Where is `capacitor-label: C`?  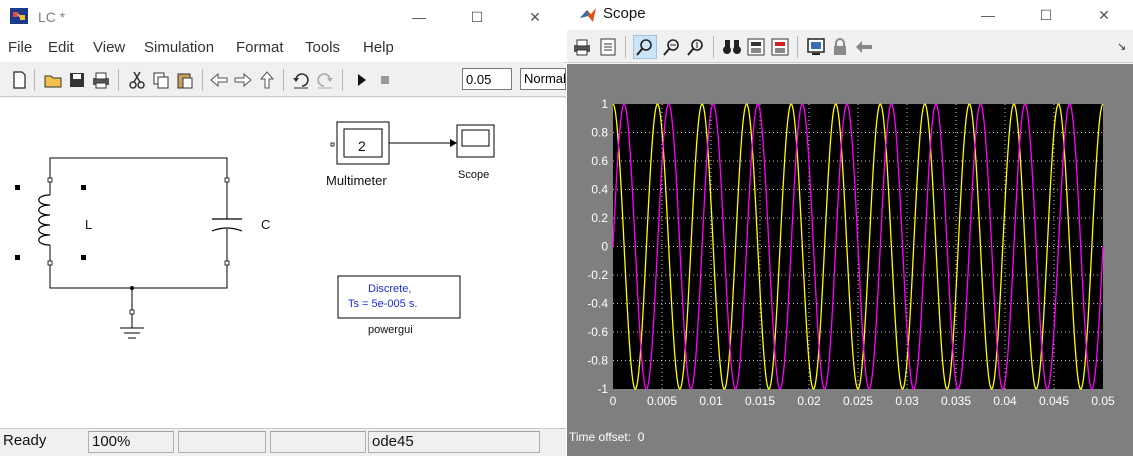
capacitor-label: C is located at coordinates (266, 224).